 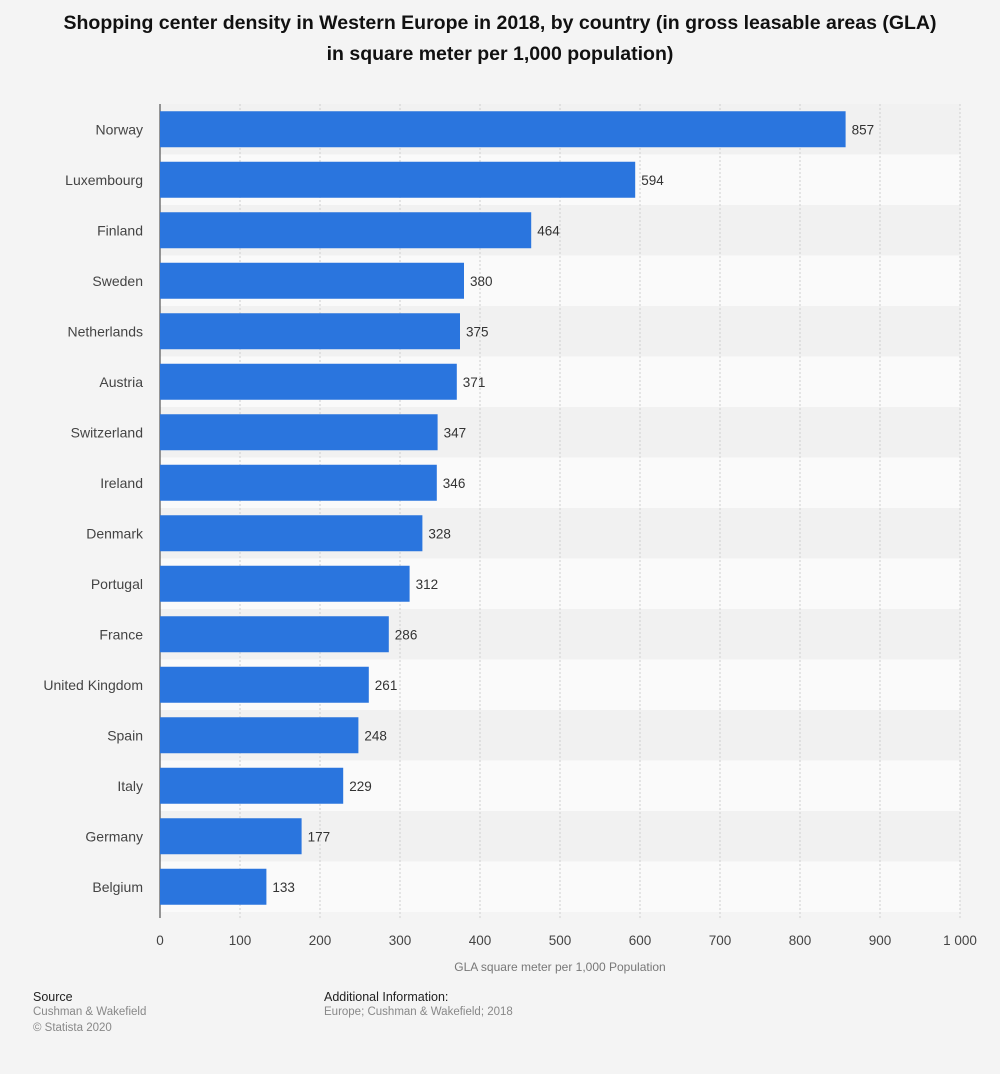 I want to click on x-tick-label: 1 000, so click(x=960, y=940).